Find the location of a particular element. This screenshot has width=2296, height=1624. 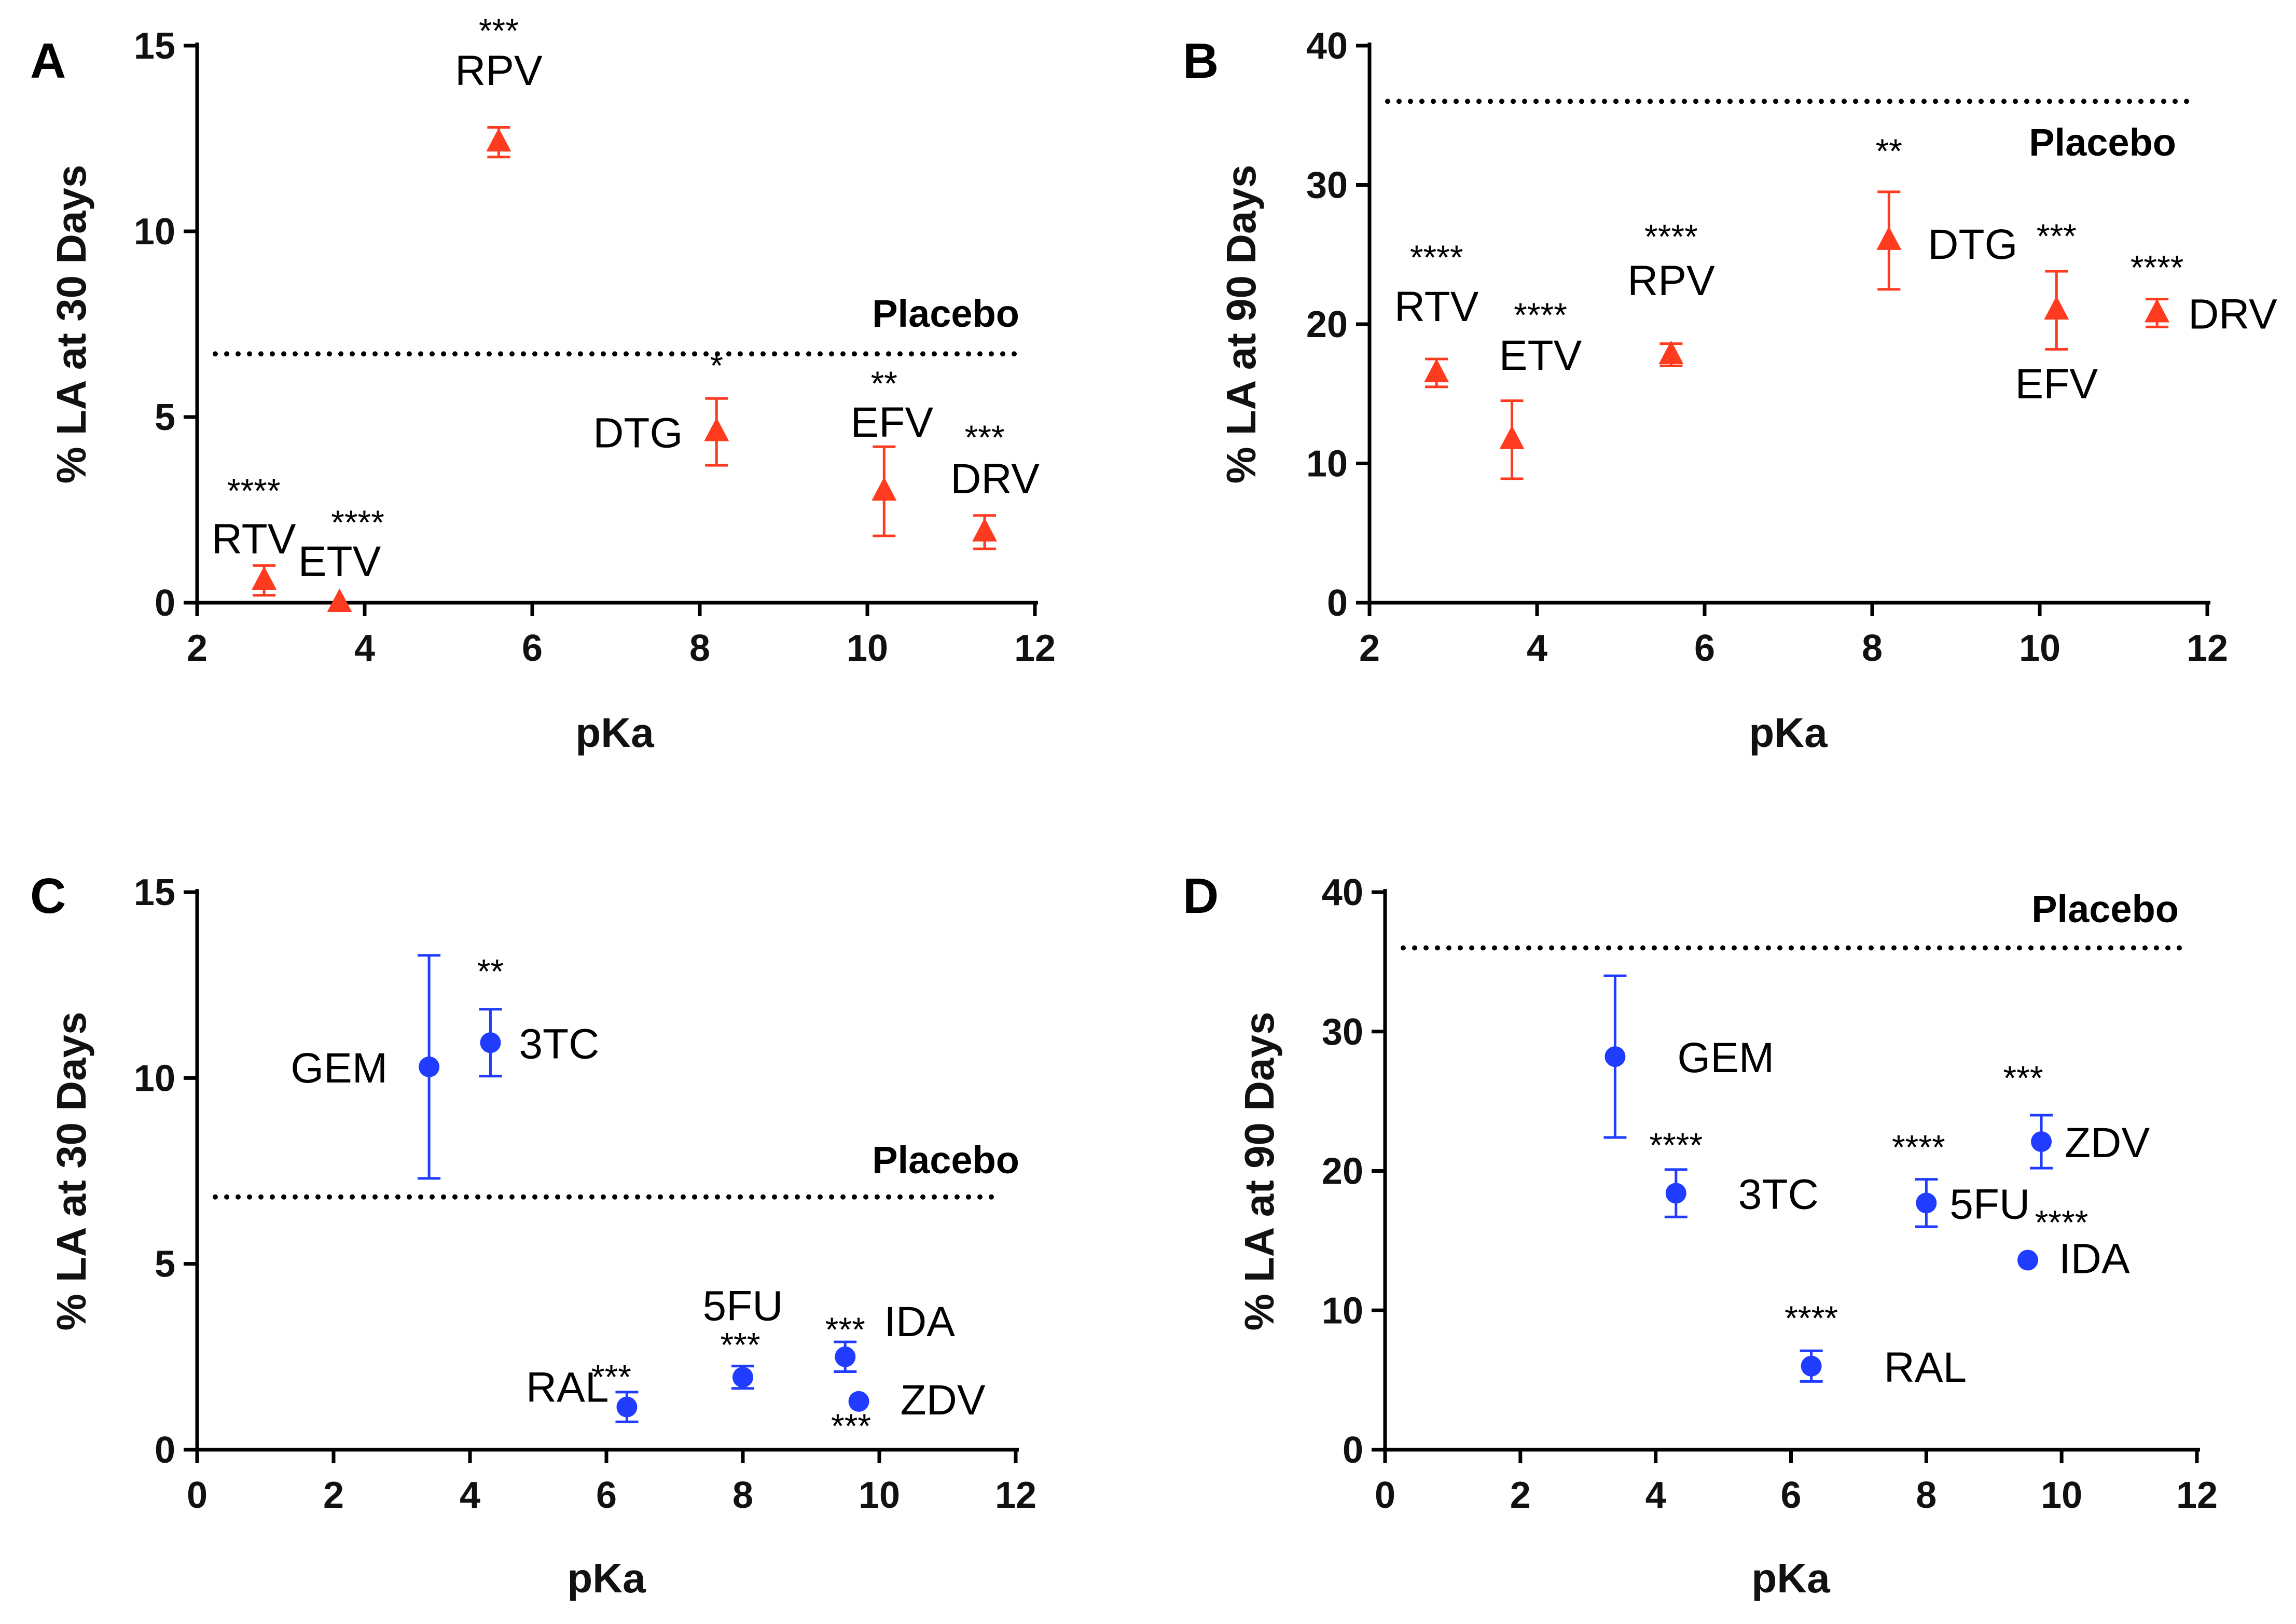

y-axis-title: % LA at 90 Days is located at coordinates (1241, 323).